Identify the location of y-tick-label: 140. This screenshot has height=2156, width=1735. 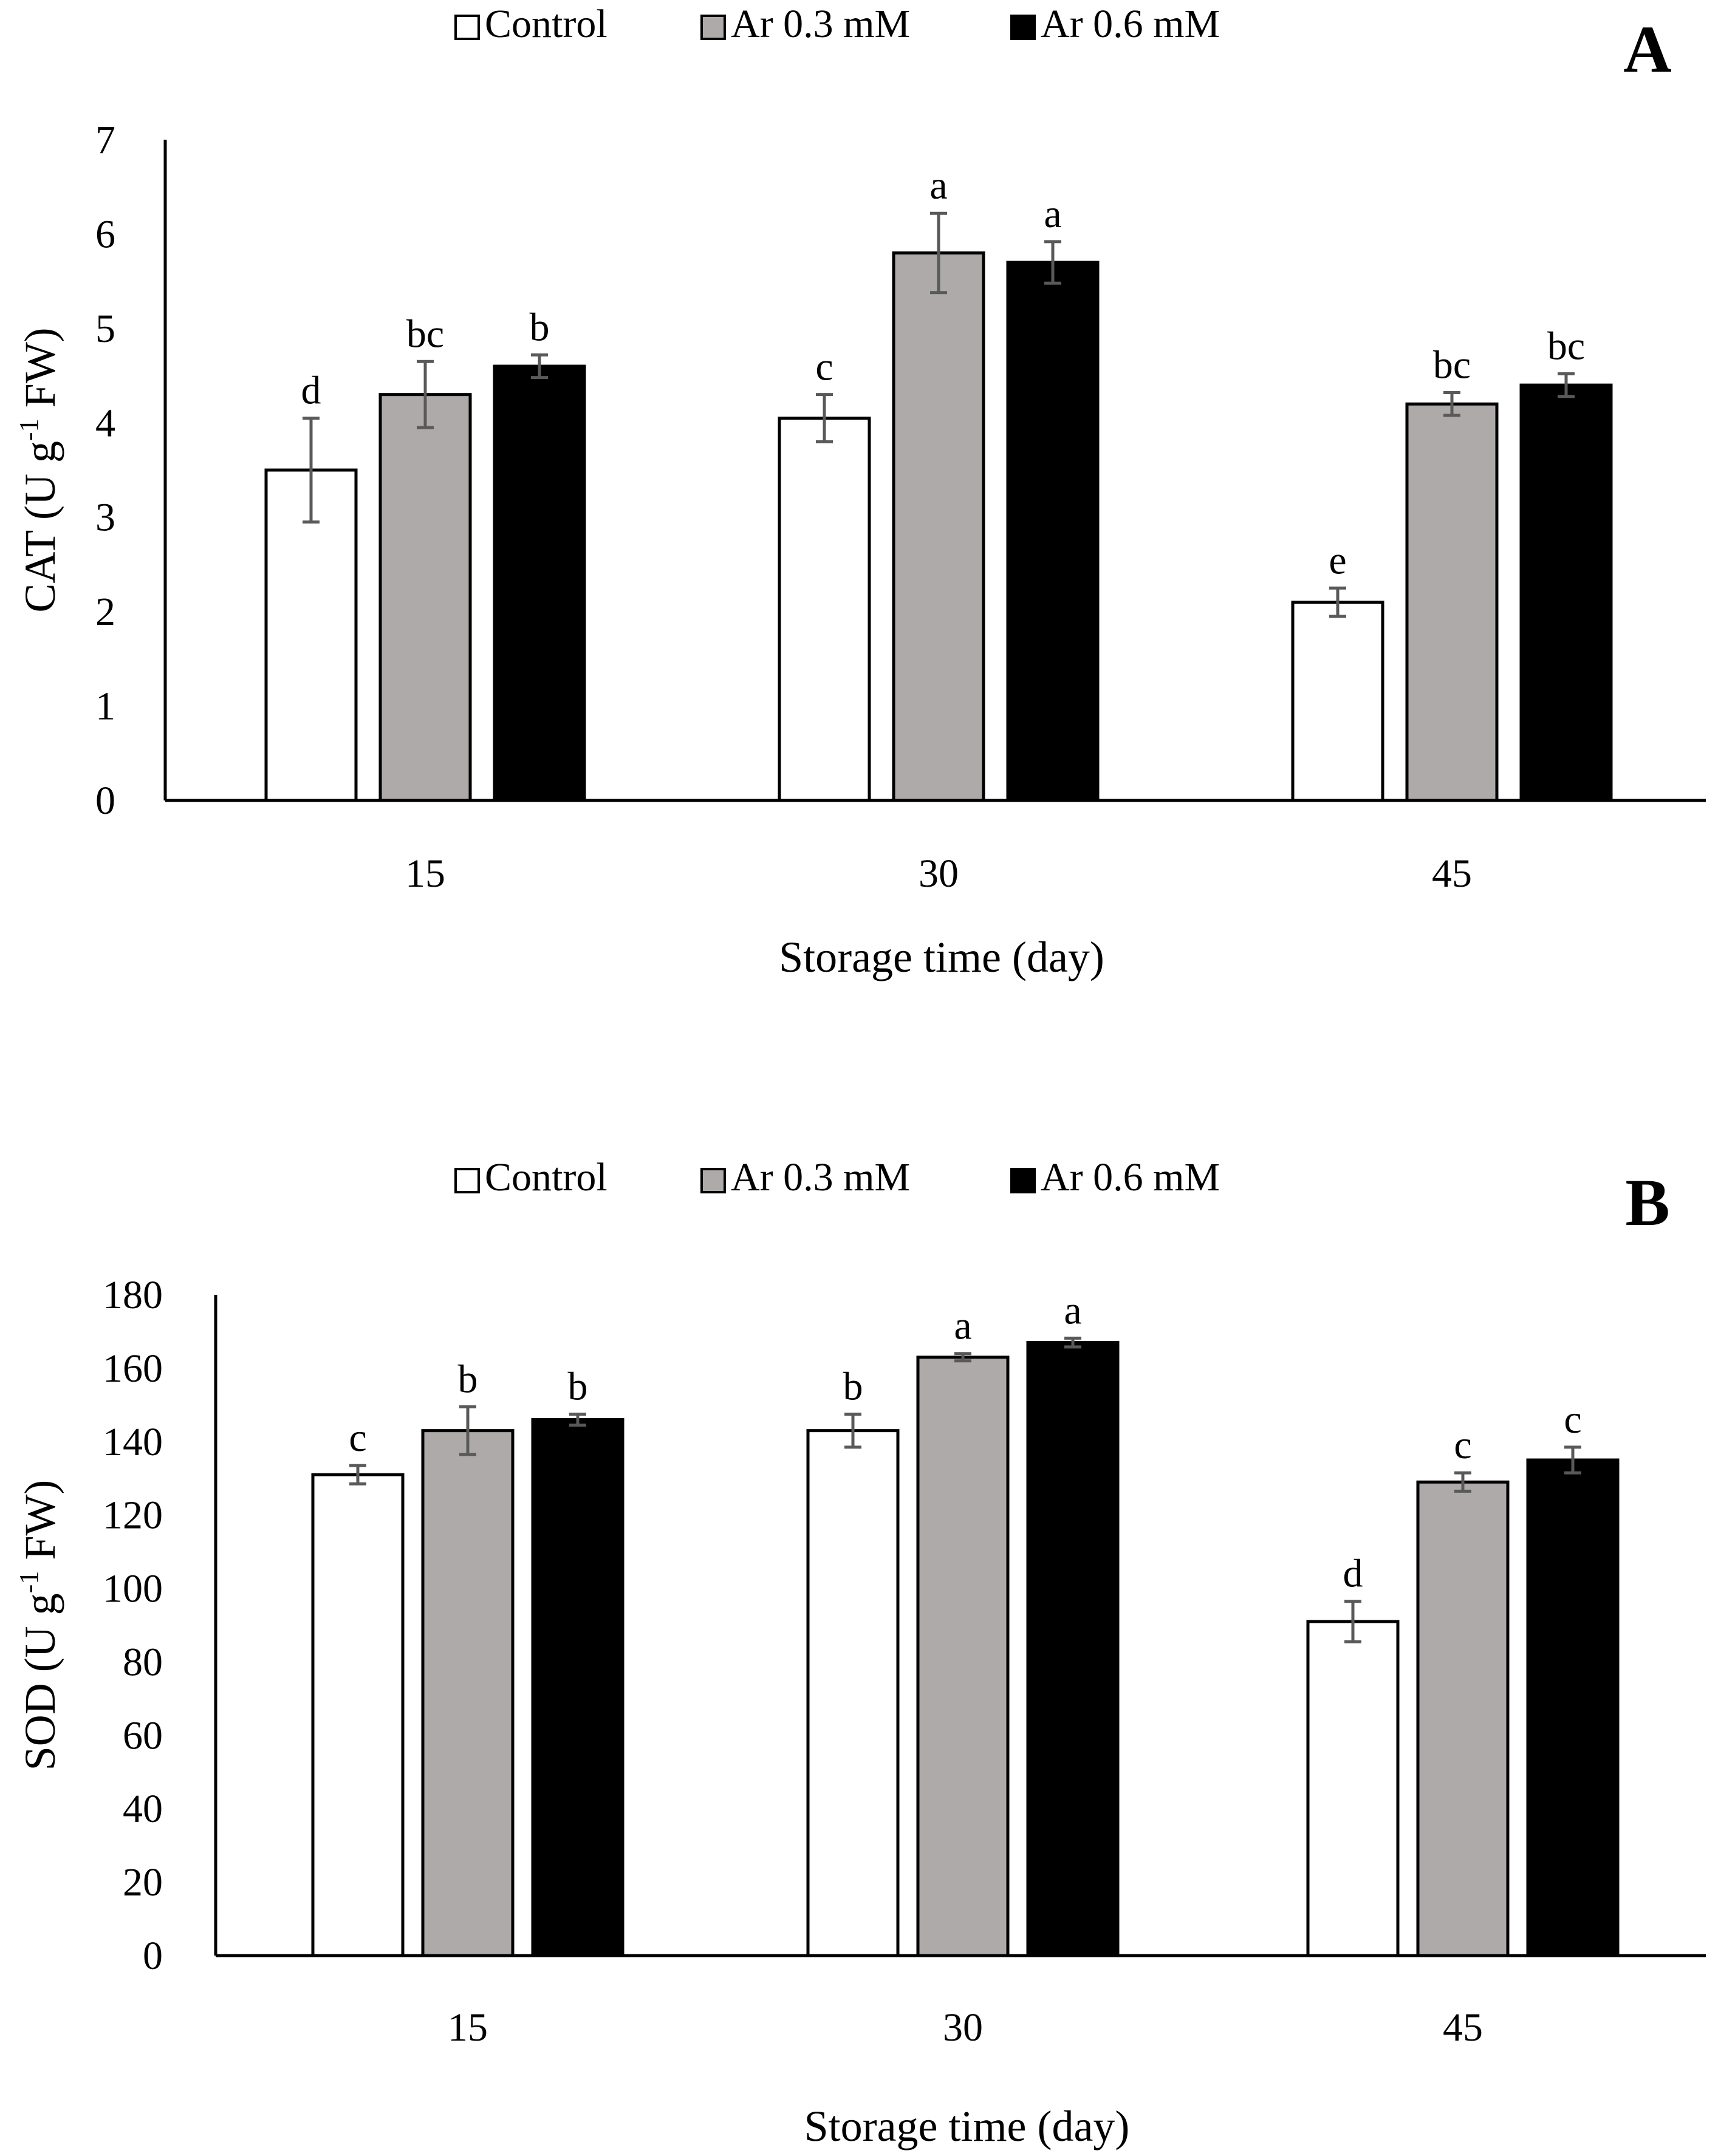
(133, 1442).